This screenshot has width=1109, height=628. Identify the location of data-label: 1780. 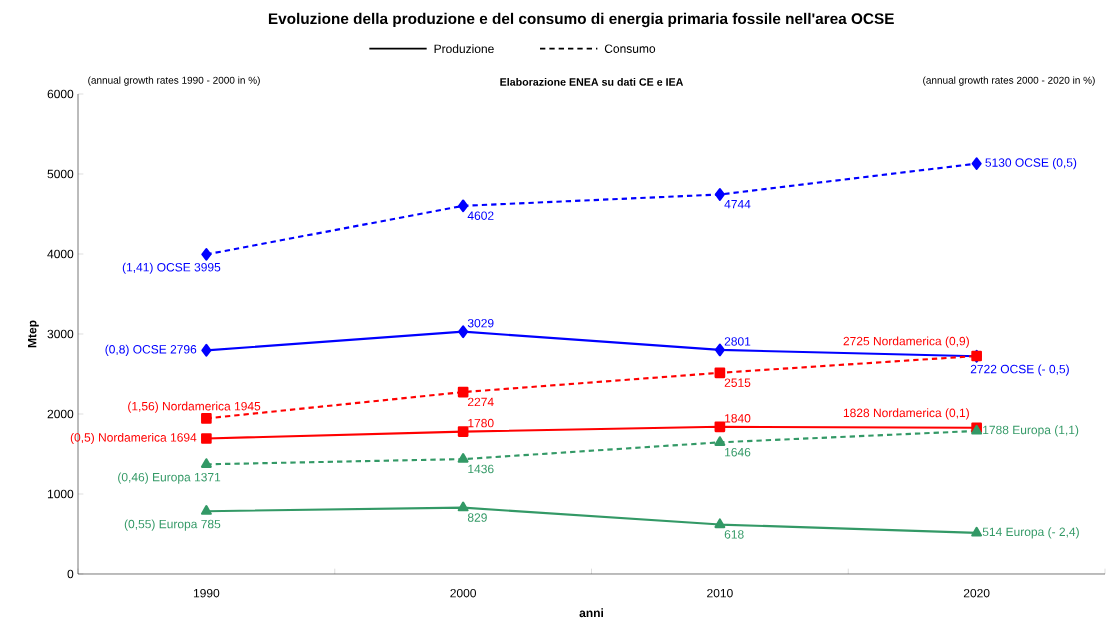
(481, 423).